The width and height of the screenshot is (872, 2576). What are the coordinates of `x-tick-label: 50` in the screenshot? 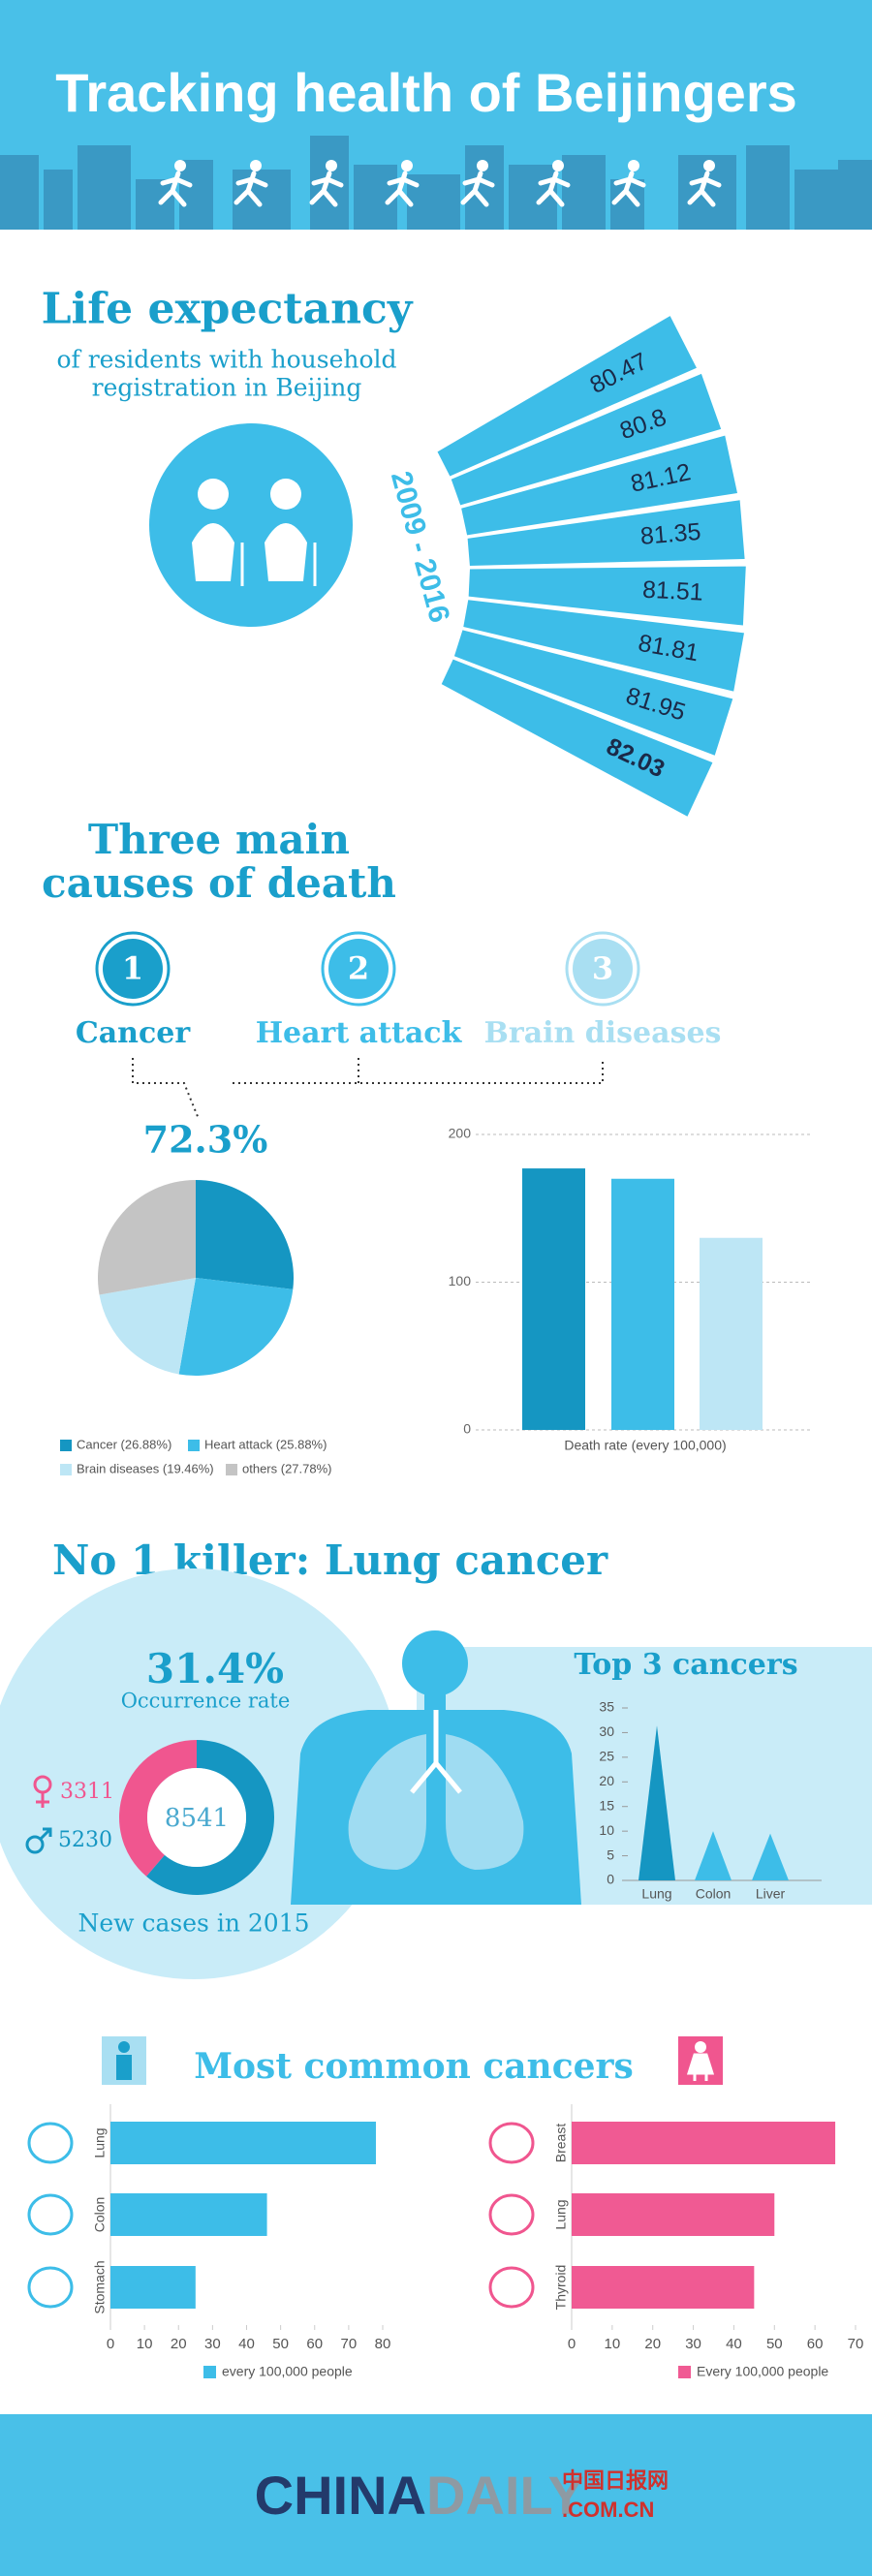 It's located at (280, 2344).